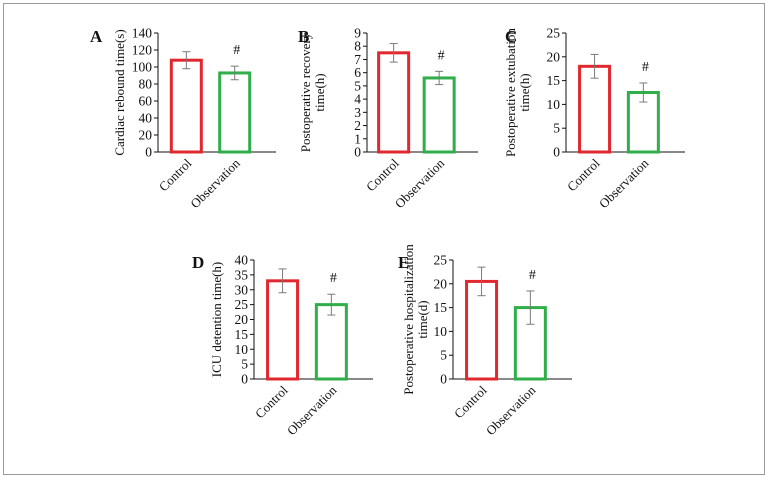 The image size is (770, 480). What do you see at coordinates (357, 59) in the screenshot?
I see `y-tick-label: 7` at bounding box center [357, 59].